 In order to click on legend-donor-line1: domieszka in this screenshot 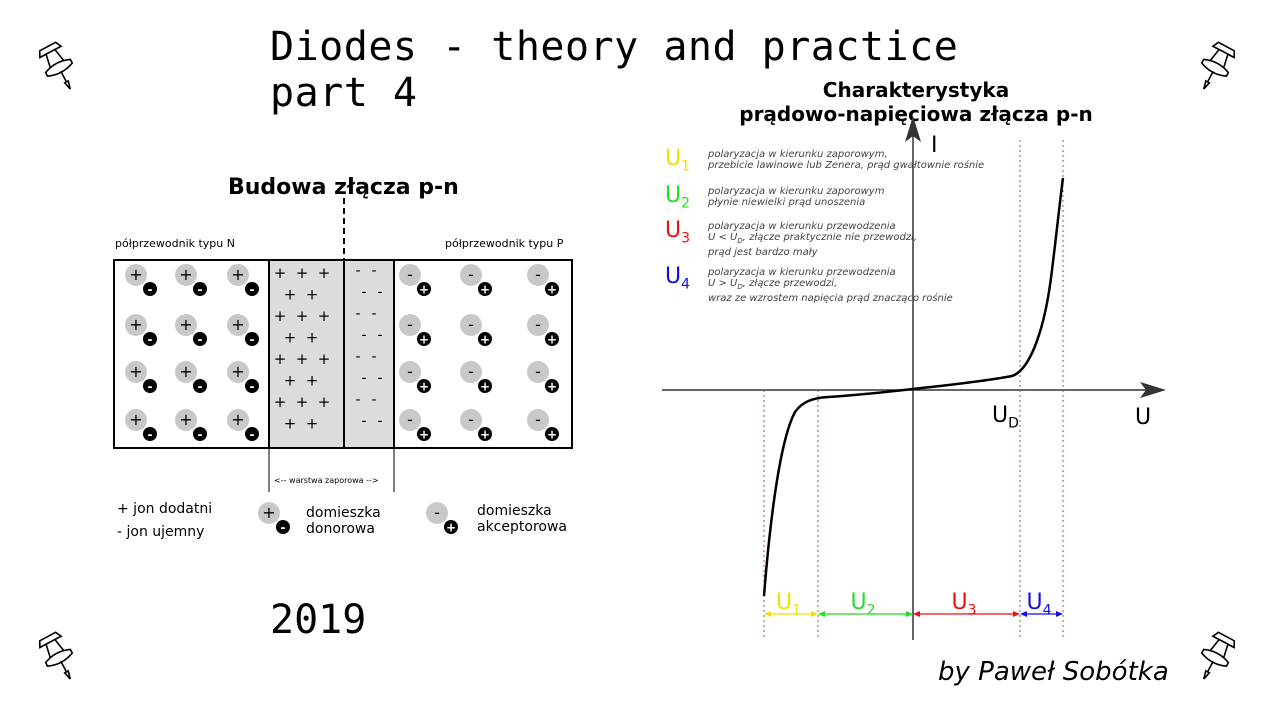, I will do `click(343, 513)`.